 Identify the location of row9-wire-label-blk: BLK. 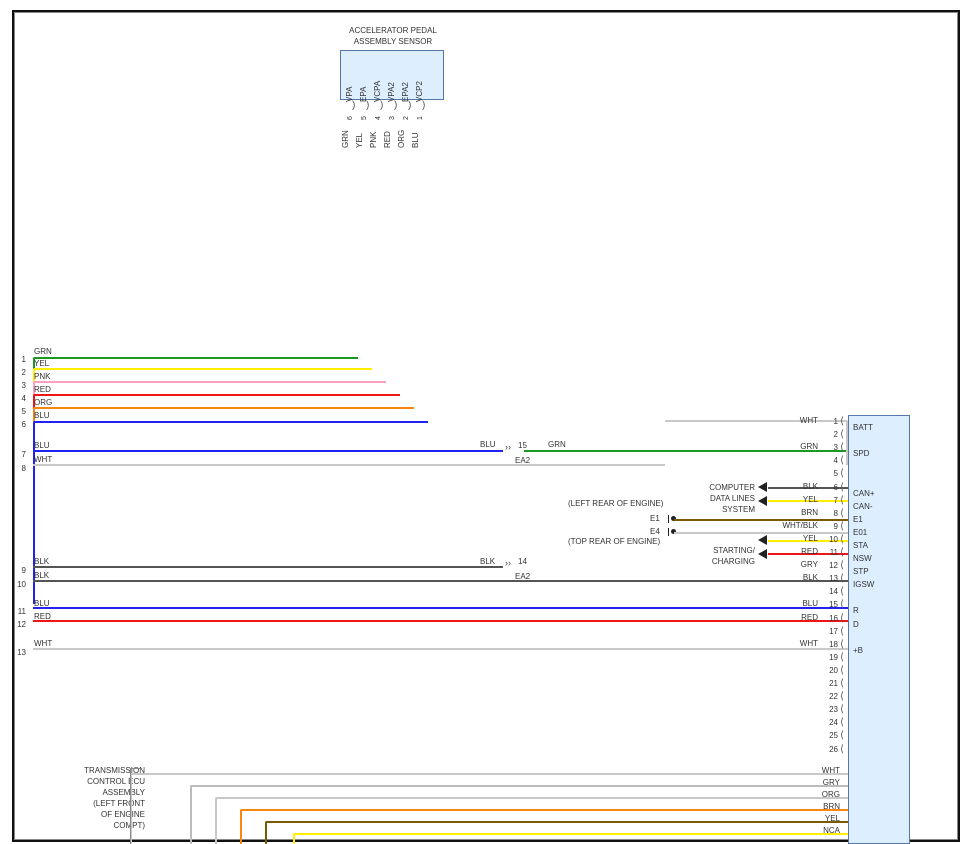
(488, 561).